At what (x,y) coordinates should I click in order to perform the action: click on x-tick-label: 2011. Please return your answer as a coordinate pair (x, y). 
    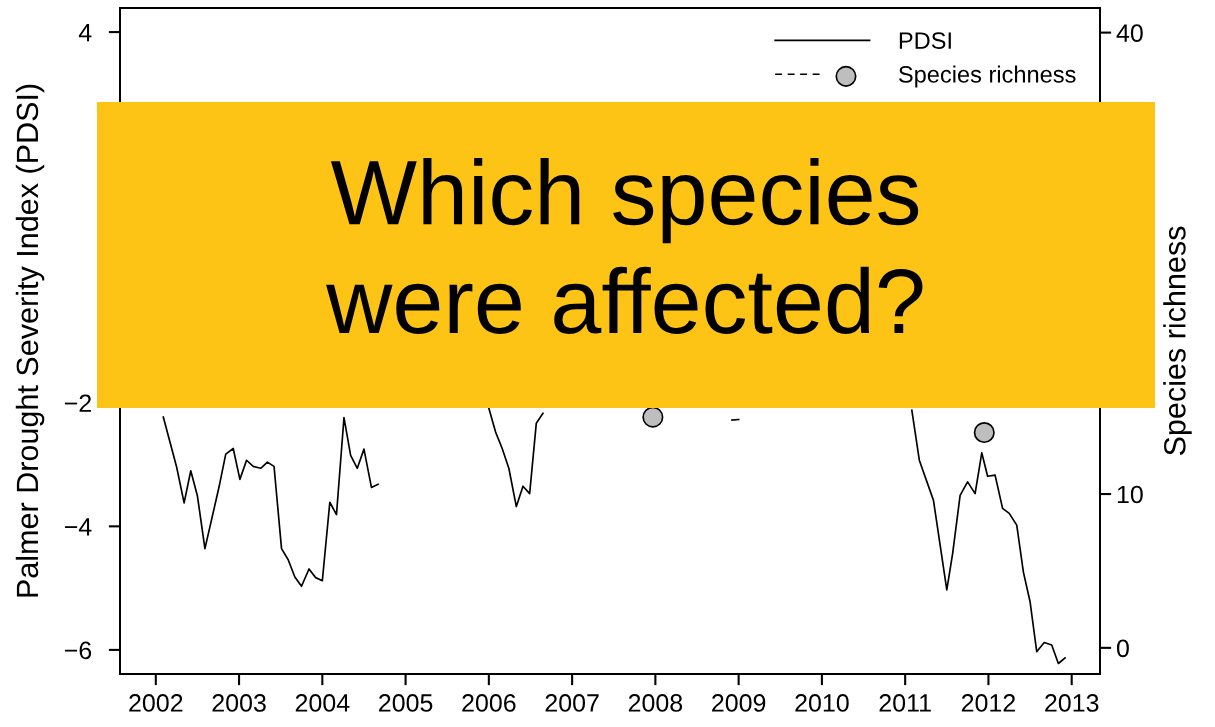
    Looking at the image, I should click on (905, 703).